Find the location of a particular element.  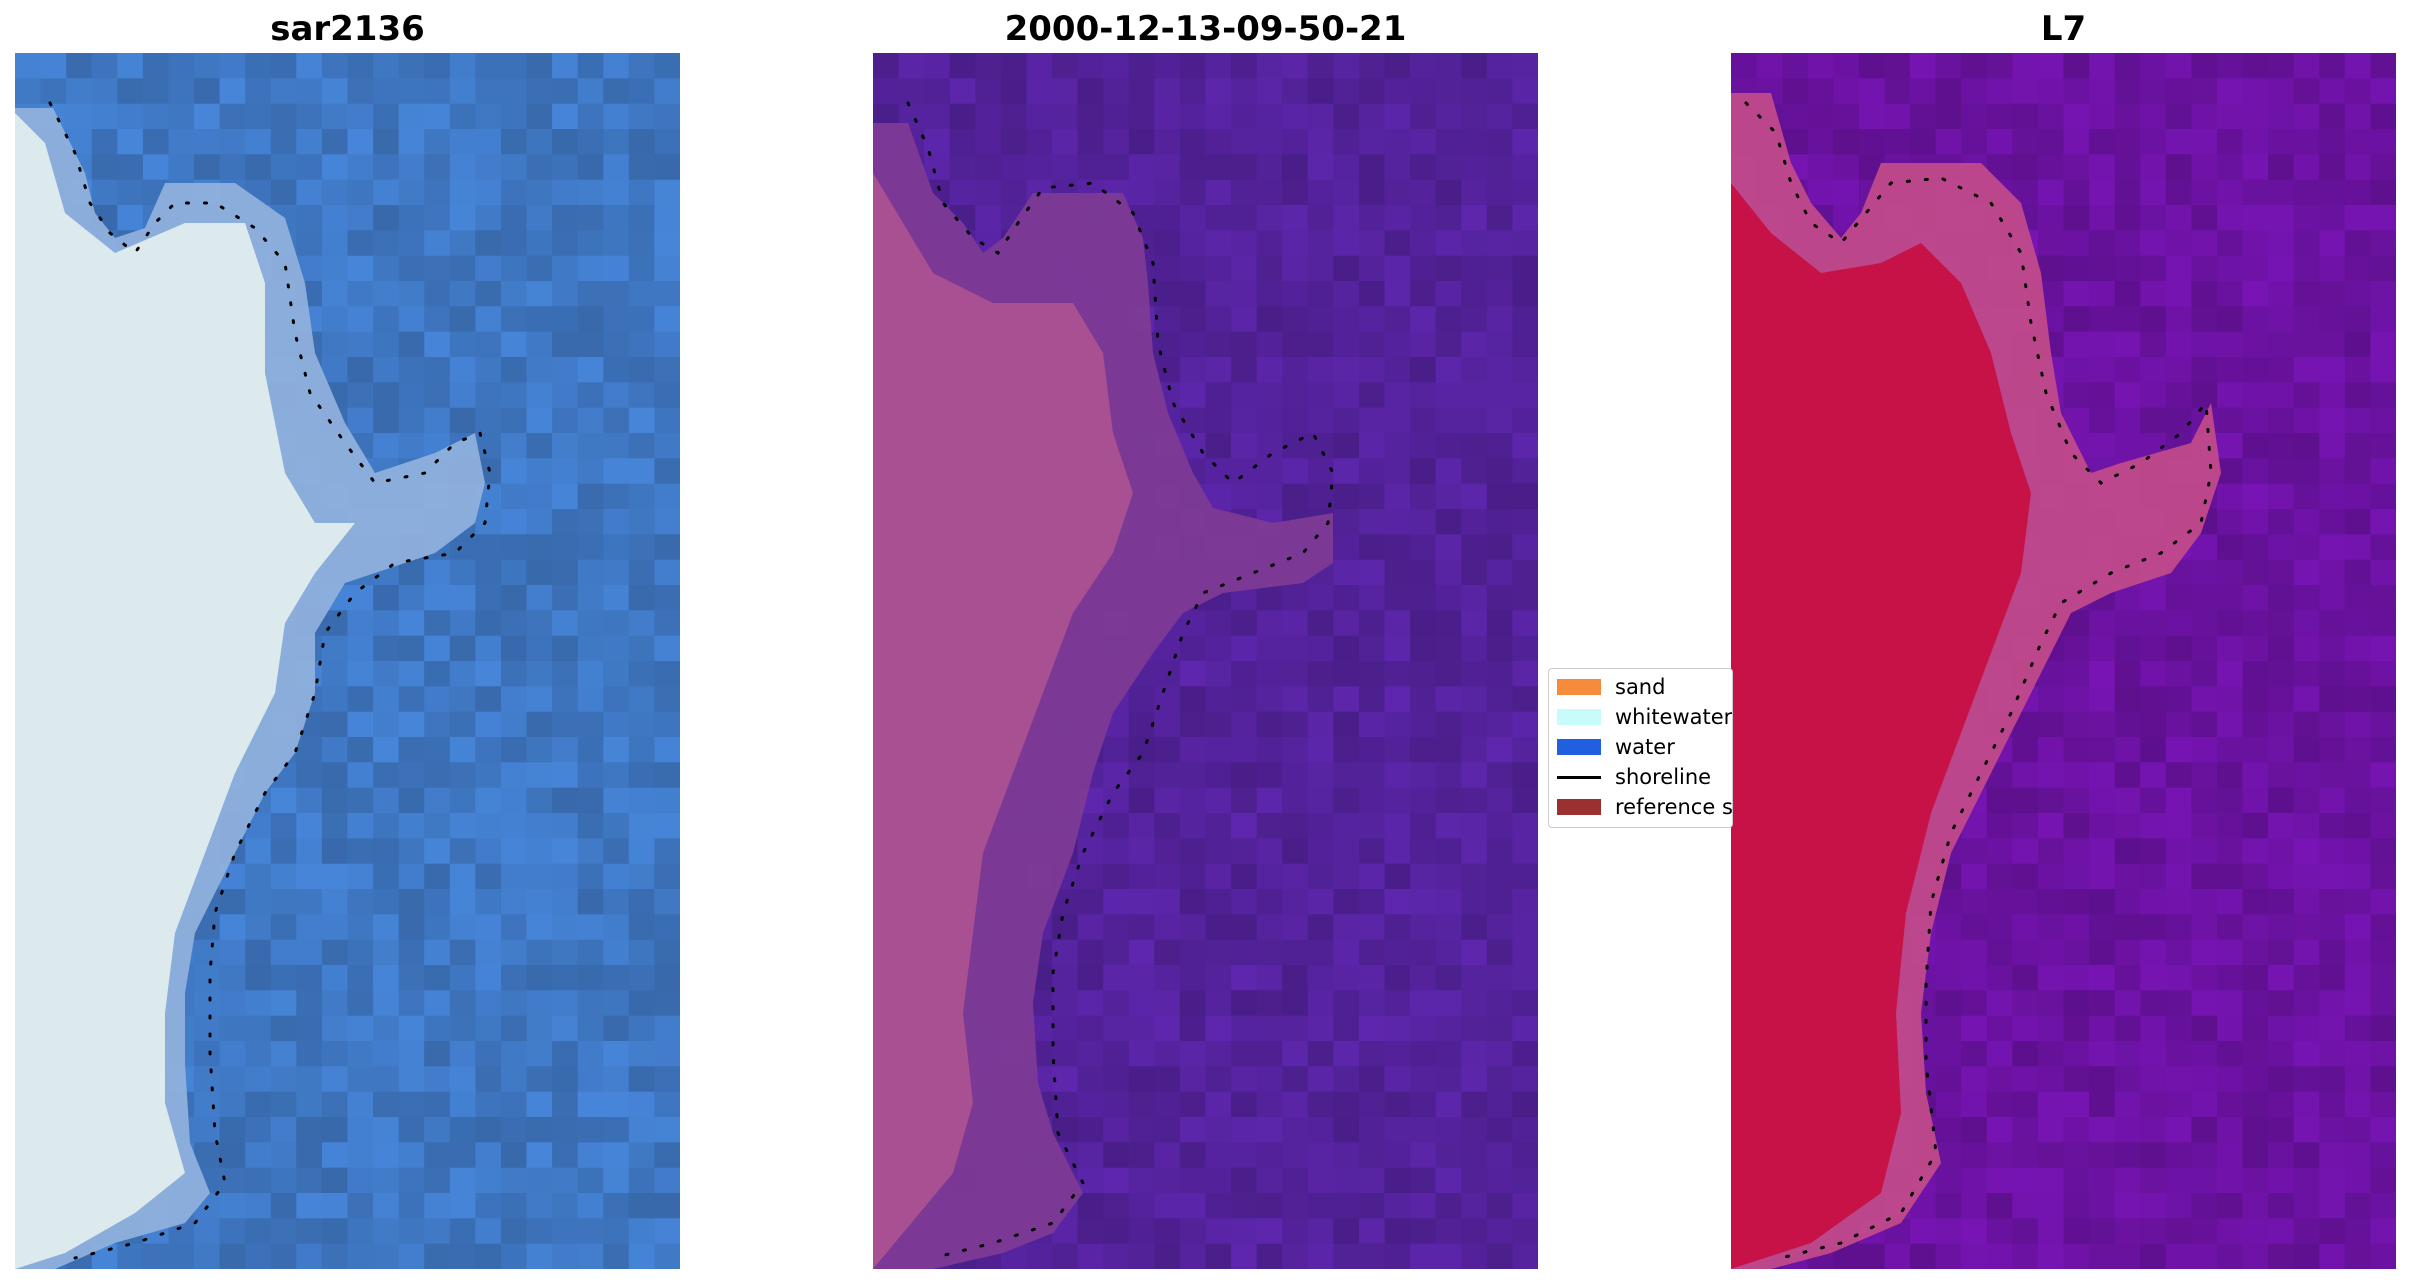

panel-title-rgb: sar2136 is located at coordinates (347, 29).